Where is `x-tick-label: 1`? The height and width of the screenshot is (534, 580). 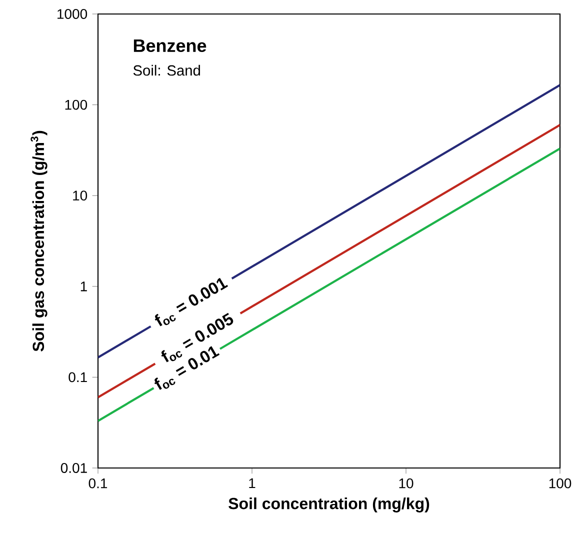 x-tick-label: 1 is located at coordinates (252, 483).